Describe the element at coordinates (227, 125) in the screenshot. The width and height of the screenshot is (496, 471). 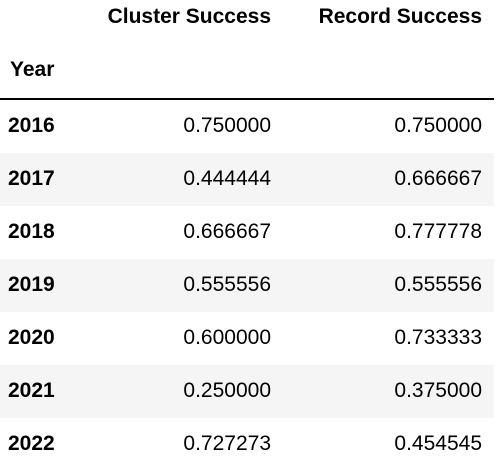
I see `cell-cluster-success: 0.750000` at that location.